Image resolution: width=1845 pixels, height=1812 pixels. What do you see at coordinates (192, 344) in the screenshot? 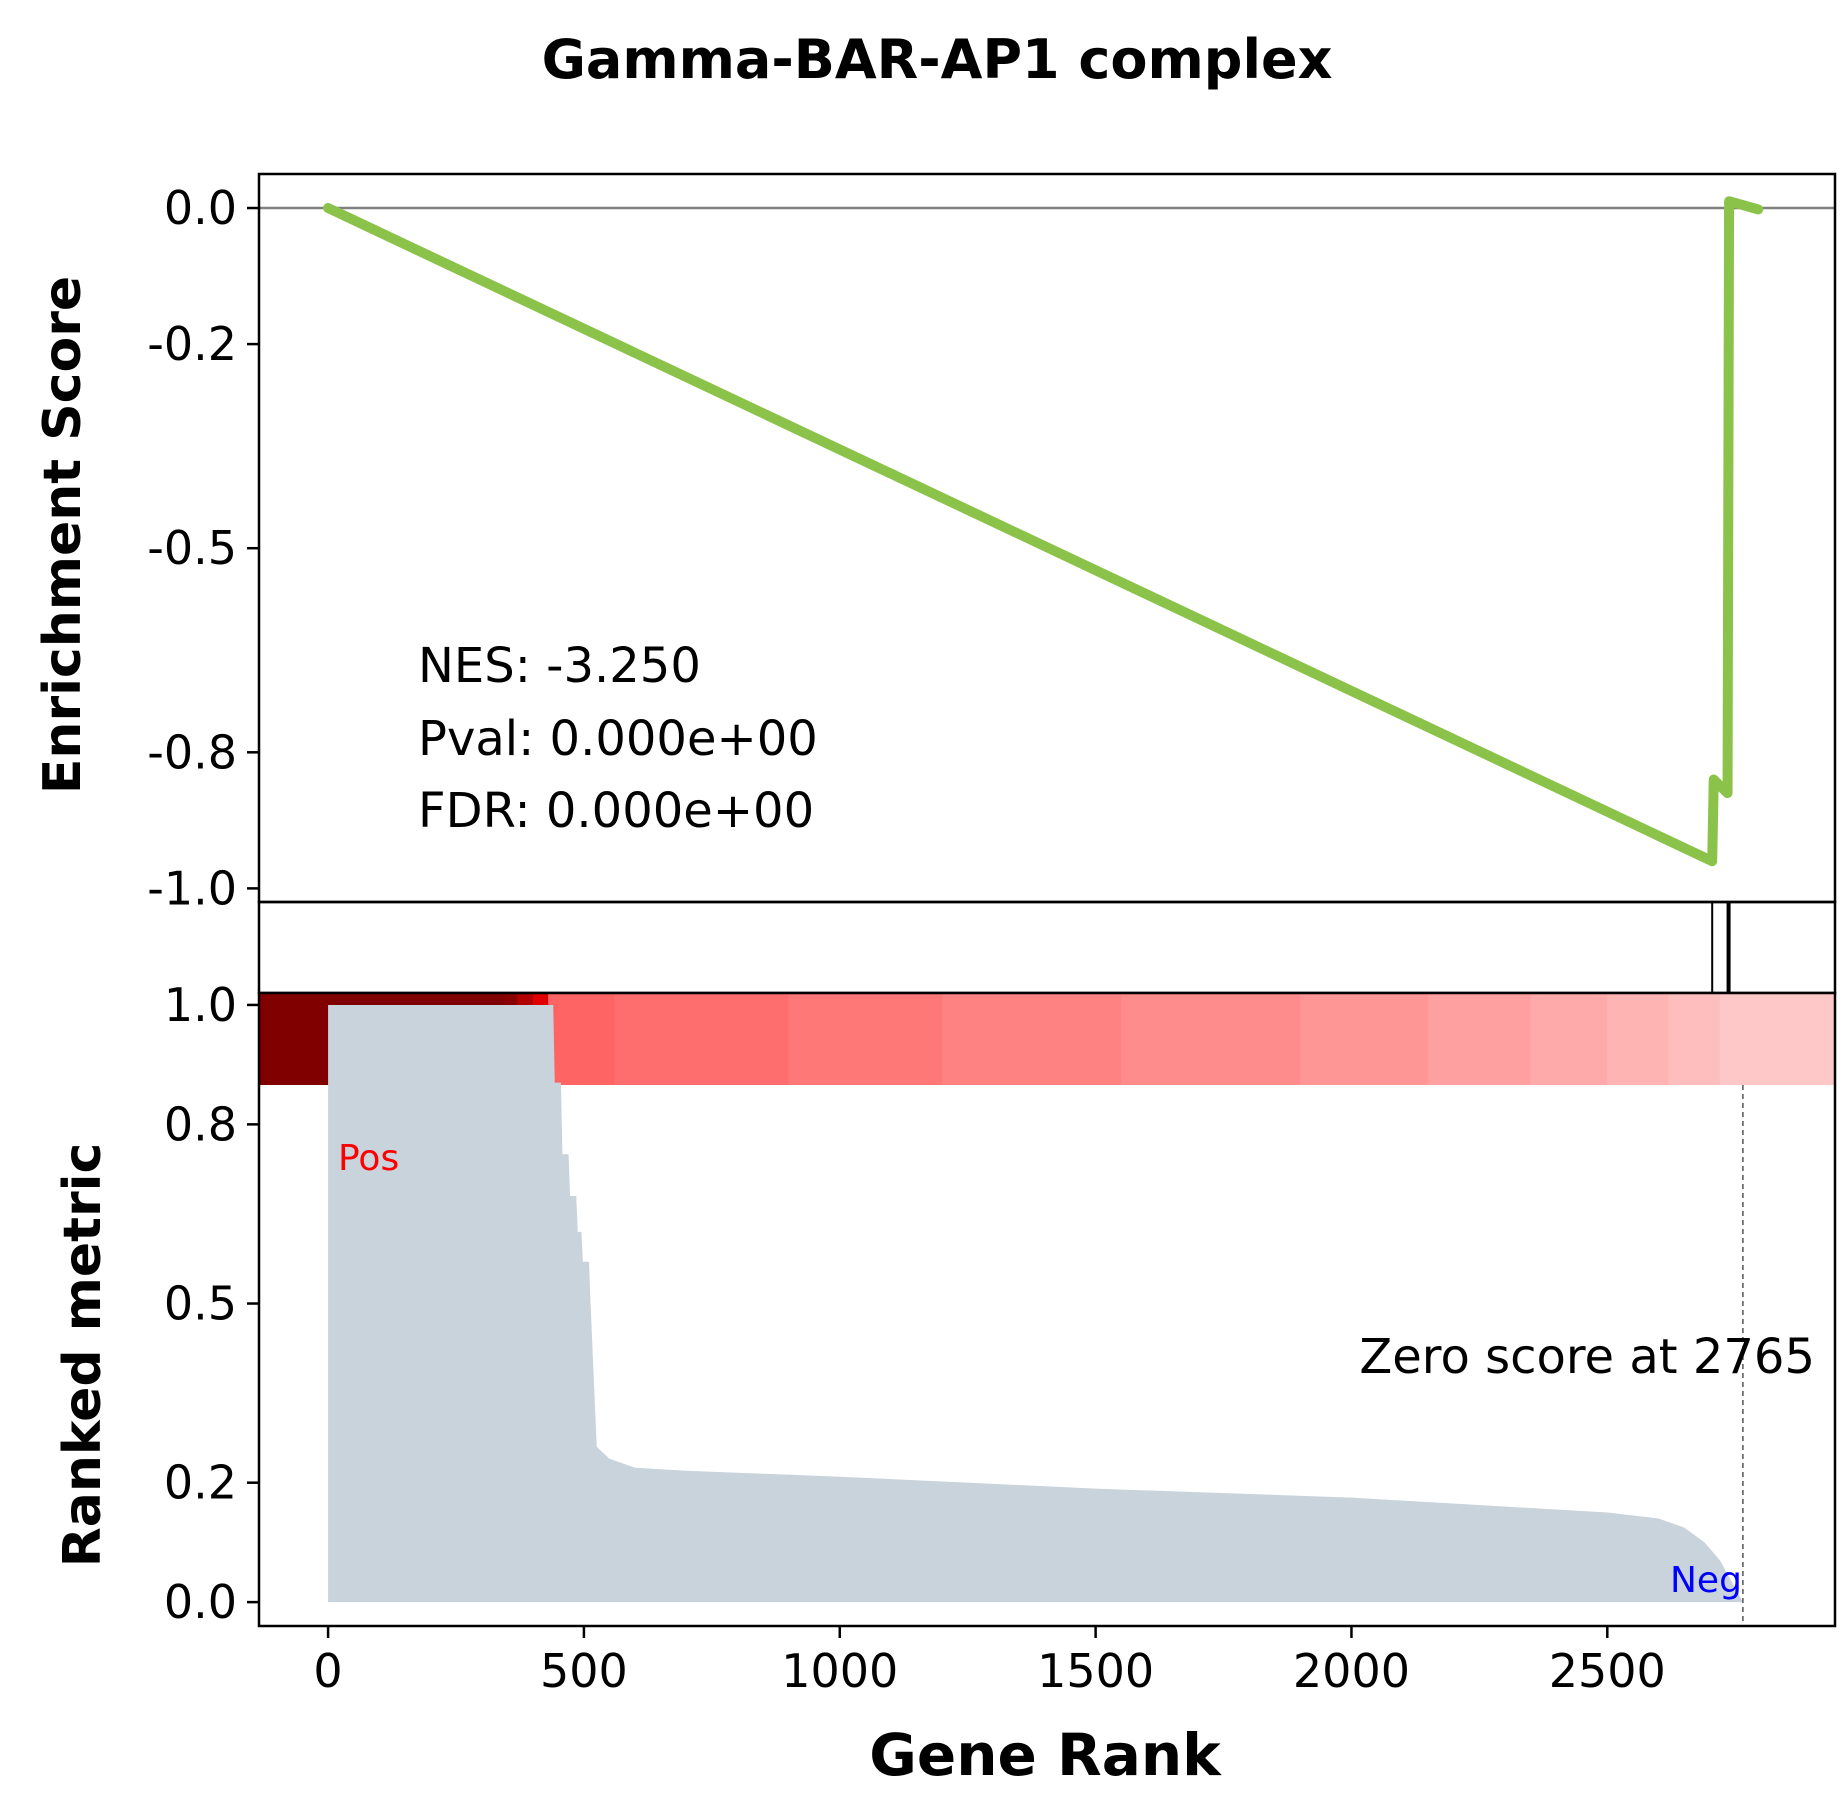
I see `enrichment-y-tick-label: -0.2` at bounding box center [192, 344].